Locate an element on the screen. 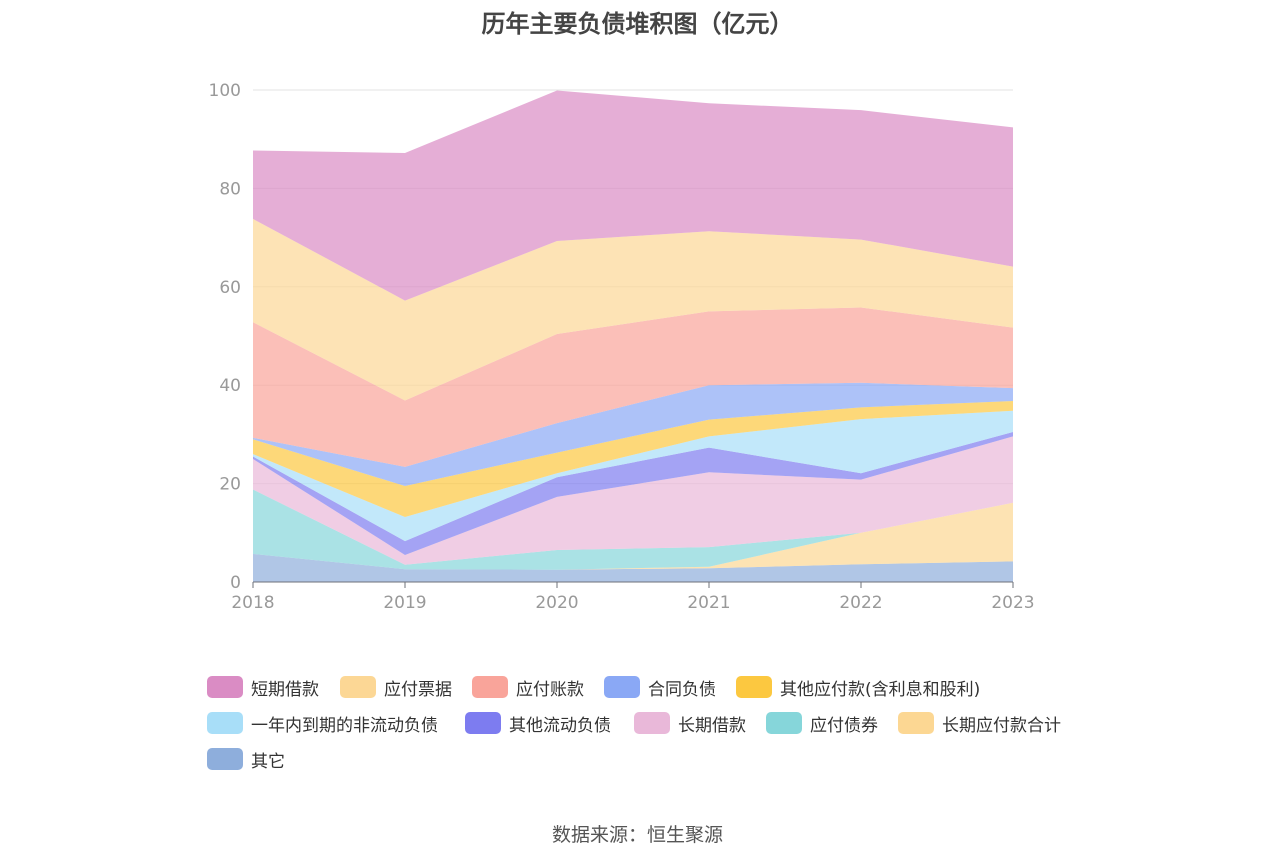 The height and width of the screenshot is (862, 1275). legend-item: 一年内到期的非流动负债 is located at coordinates (322, 723).